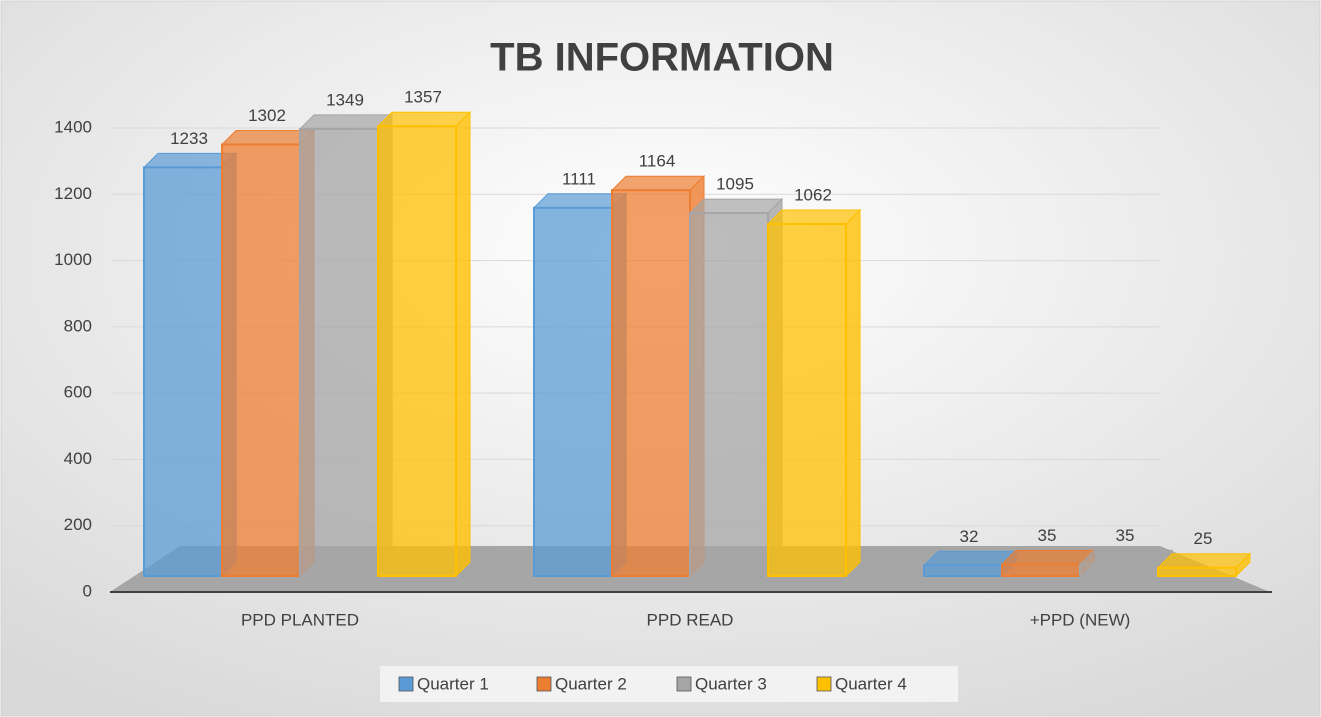  I want to click on legend-label: Quarter 3, so click(731, 683).